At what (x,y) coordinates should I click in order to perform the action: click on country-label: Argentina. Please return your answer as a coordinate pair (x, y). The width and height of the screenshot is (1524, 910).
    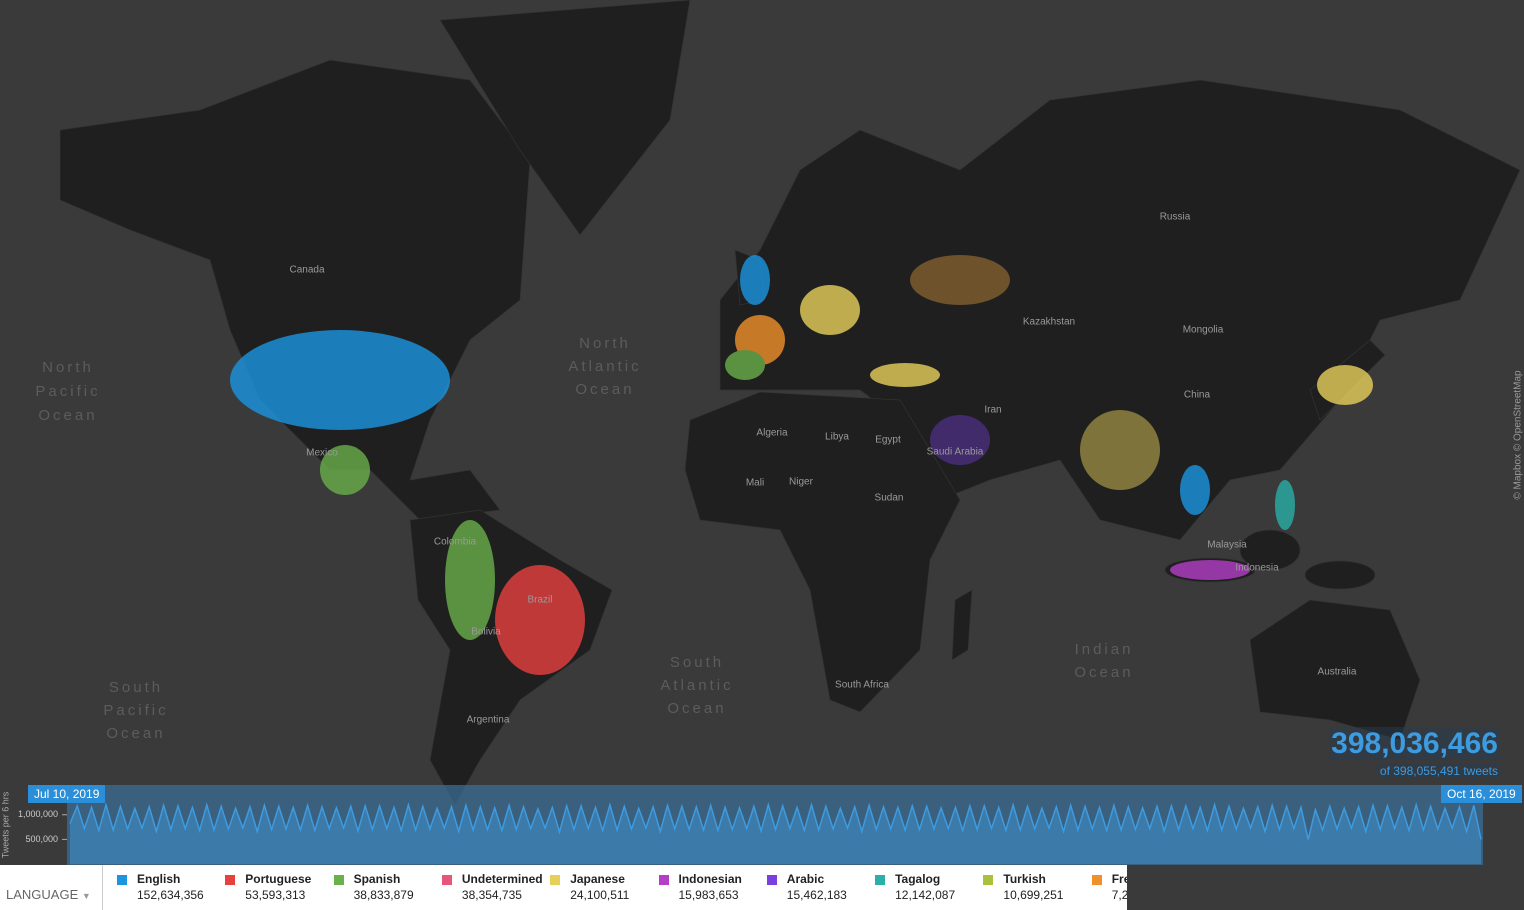
    Looking at the image, I should click on (488, 720).